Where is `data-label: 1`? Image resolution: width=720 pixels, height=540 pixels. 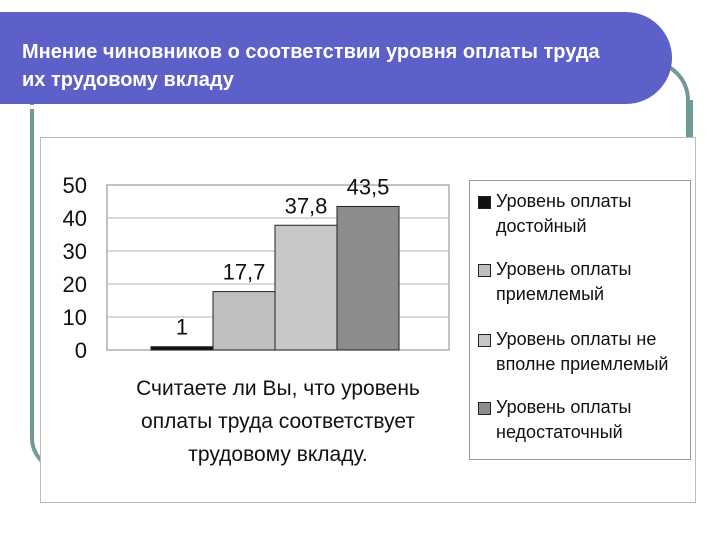 data-label: 1 is located at coordinates (182, 327).